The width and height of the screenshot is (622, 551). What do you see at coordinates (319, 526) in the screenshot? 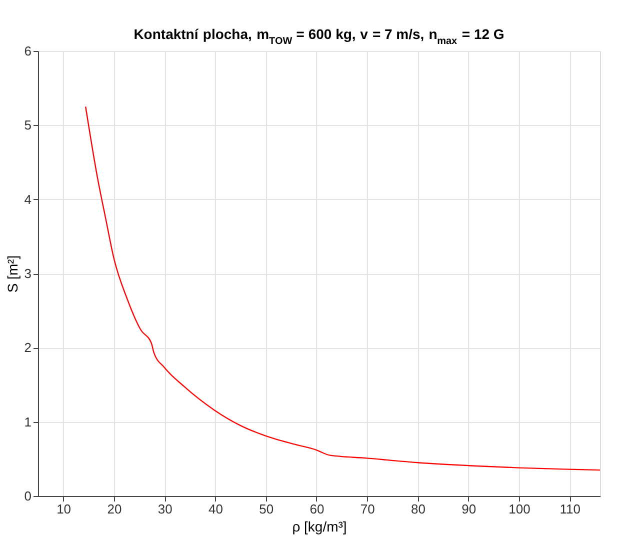
I see `x-axis-title: ρ [kg/m³]` at bounding box center [319, 526].